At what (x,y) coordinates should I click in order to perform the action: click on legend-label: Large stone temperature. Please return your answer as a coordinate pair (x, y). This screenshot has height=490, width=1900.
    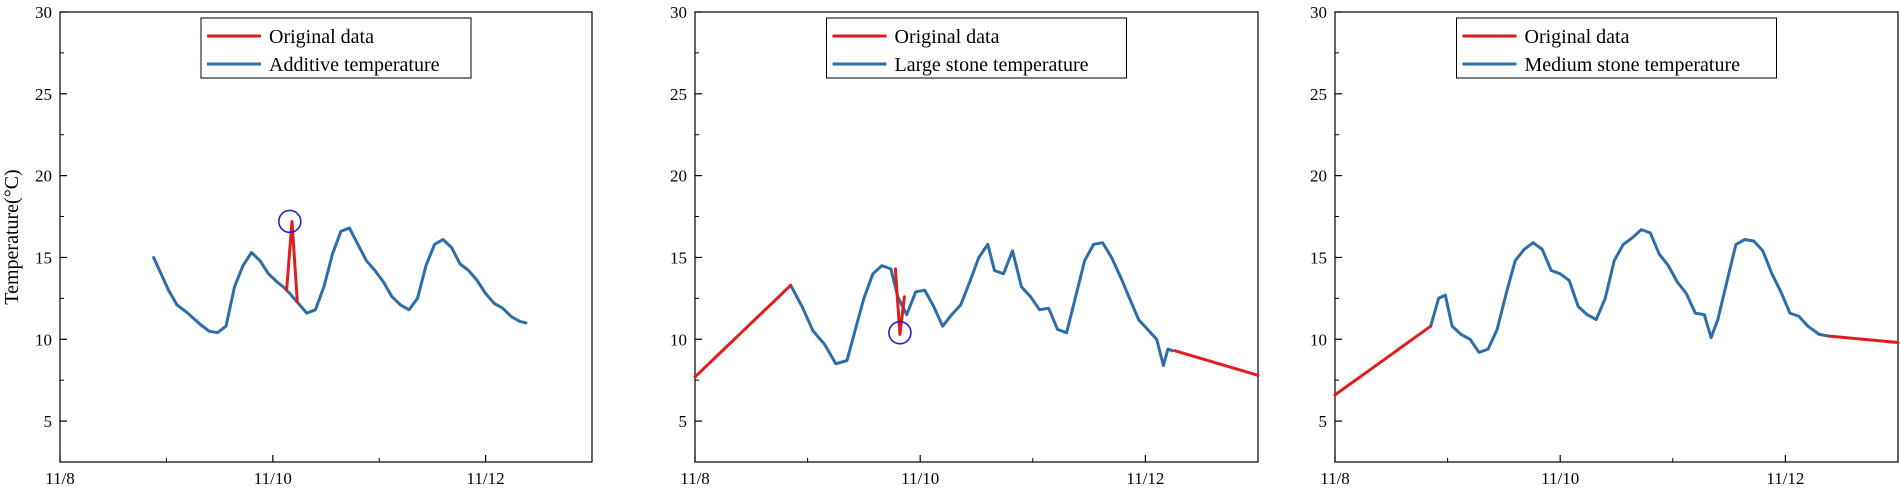
    Looking at the image, I should click on (992, 65).